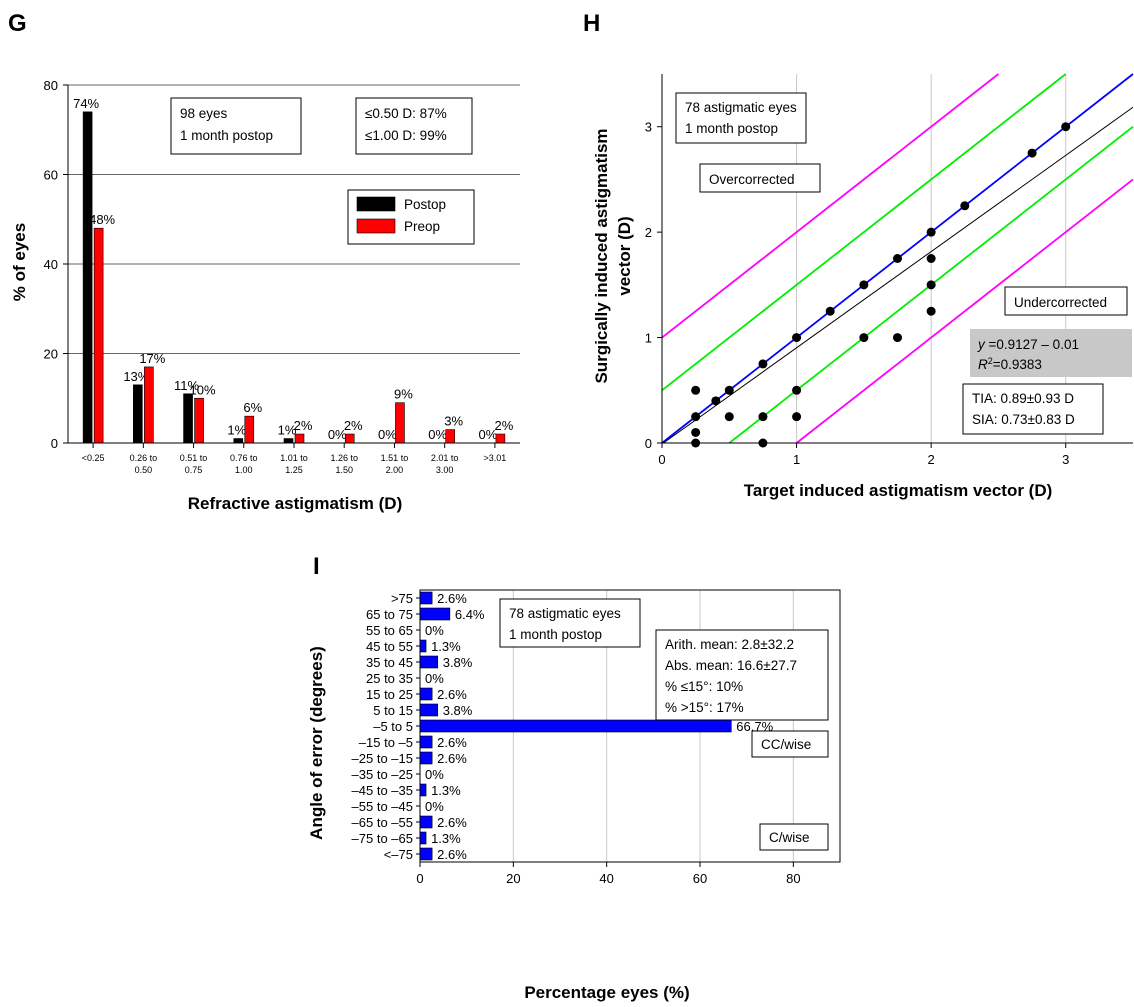 The image size is (1134, 1007). What do you see at coordinates (387, 434) in the screenshot?
I see `chart-g-data-label: 0%` at bounding box center [387, 434].